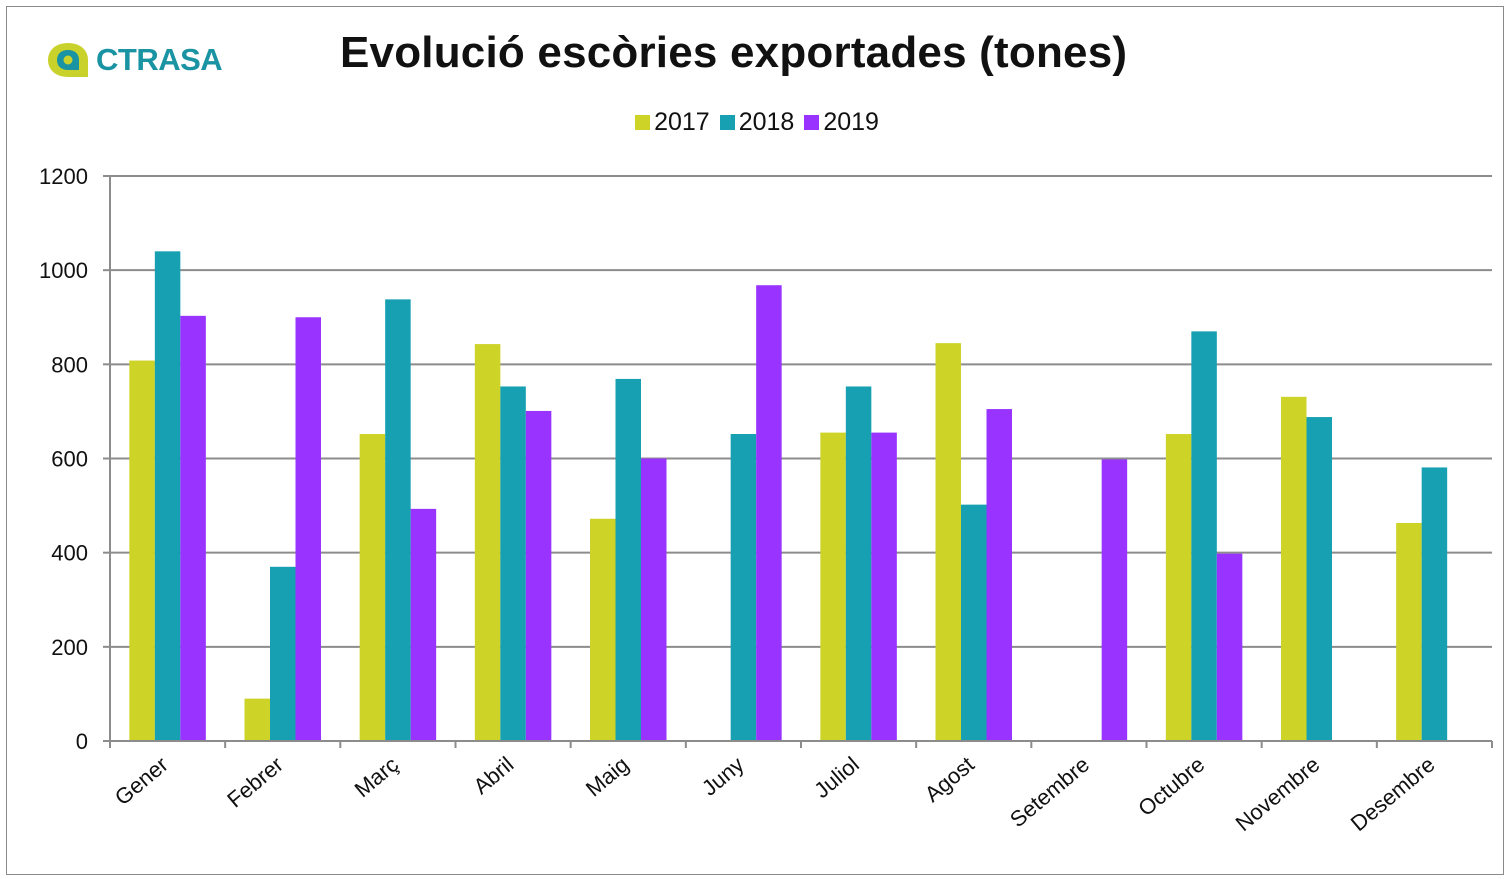 Image resolution: width=1512 pixels, height=879 pixels. I want to click on bar-2019-març, so click(423, 624).